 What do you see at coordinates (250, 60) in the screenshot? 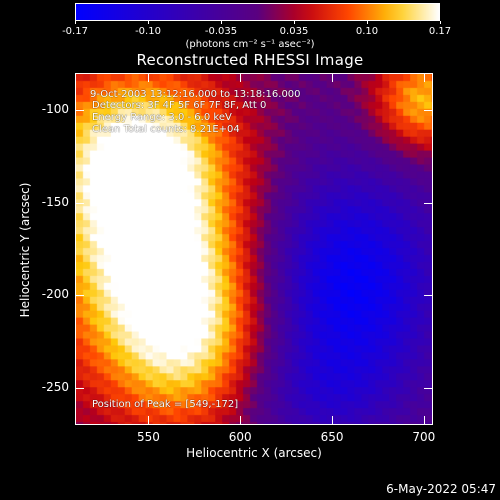
I see `plot-title: Reconstructed RHESSI Image` at bounding box center [250, 60].